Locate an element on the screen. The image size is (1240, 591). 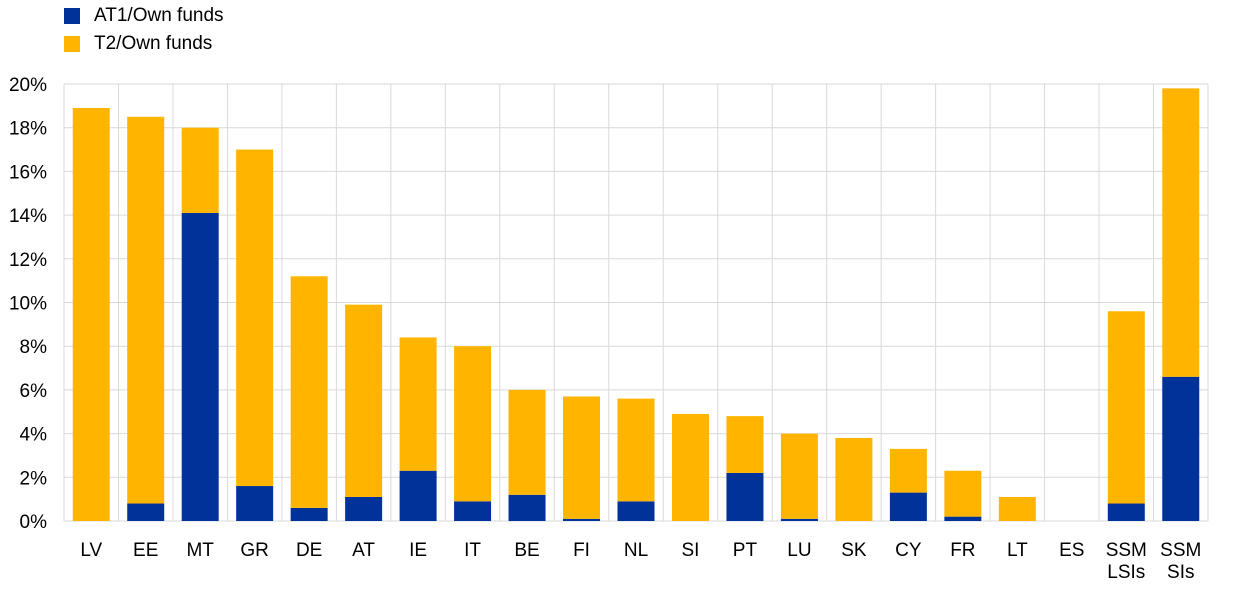
x-tick-label: IT is located at coordinates (472, 550).